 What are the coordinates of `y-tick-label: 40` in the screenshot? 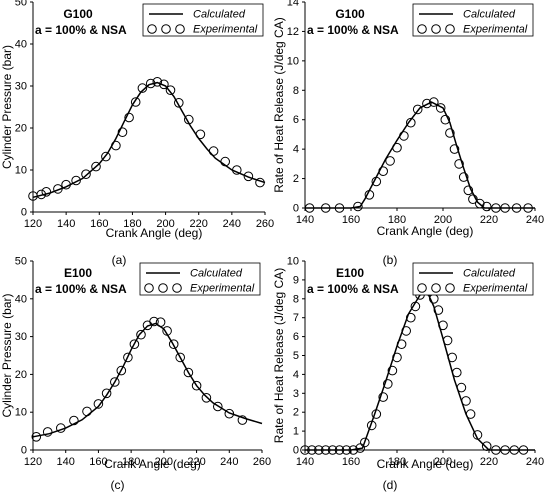 It's located at (21, 299).